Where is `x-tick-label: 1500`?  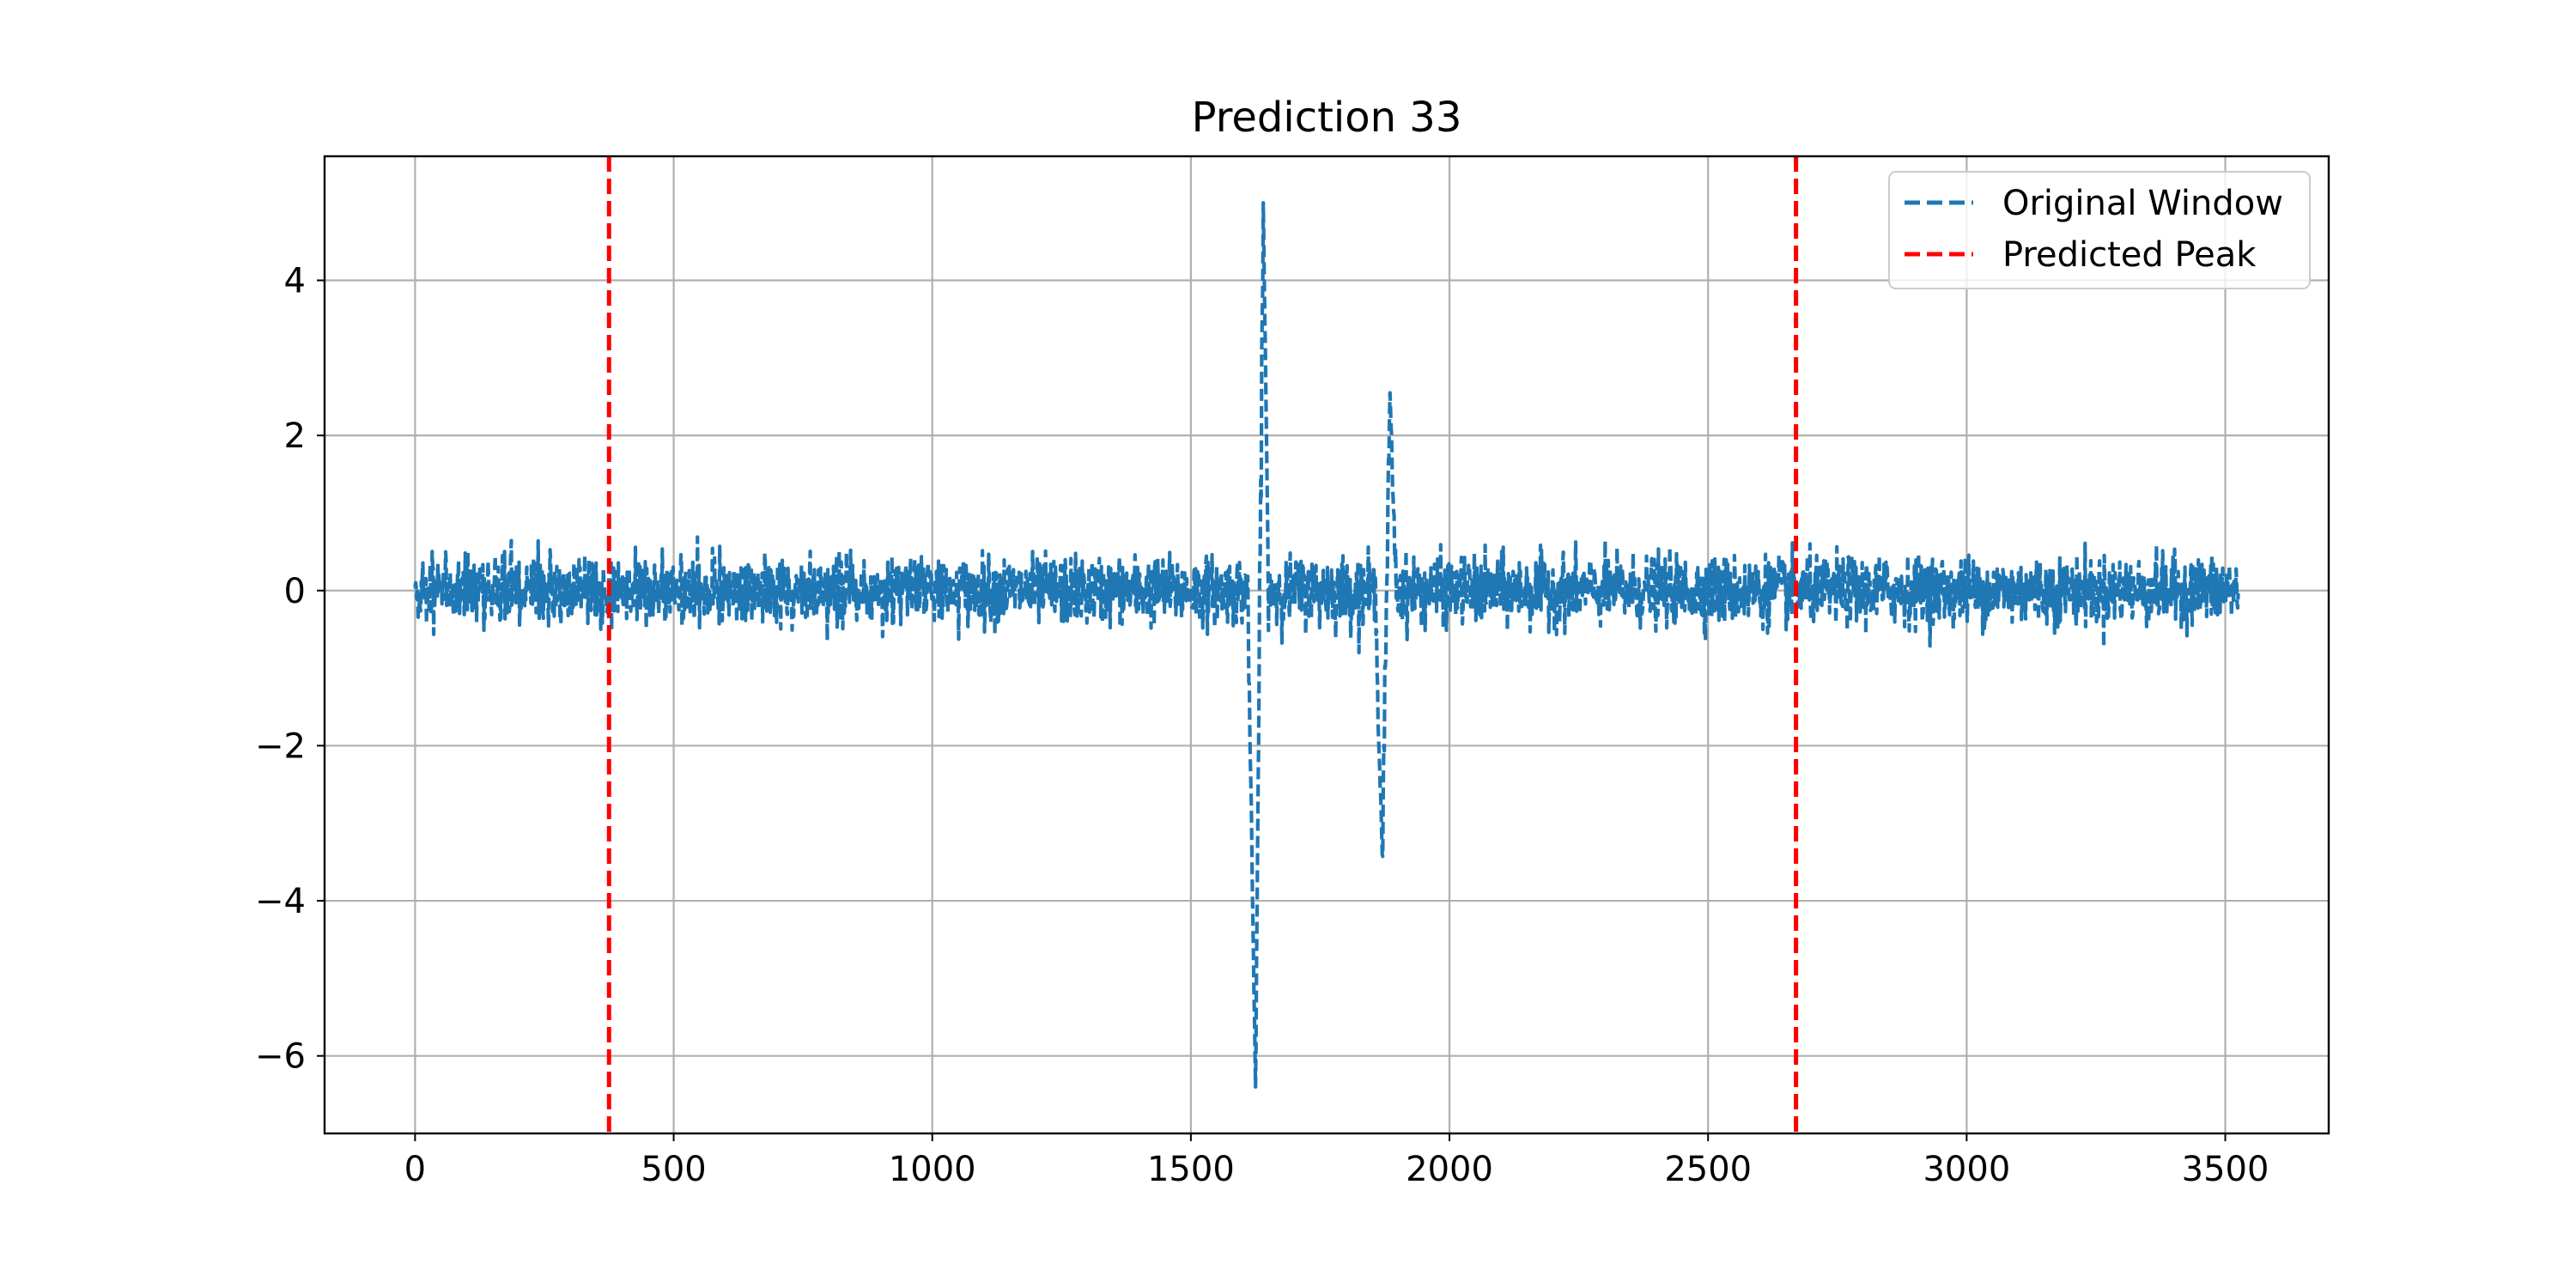 x-tick-label: 1500 is located at coordinates (1191, 1169).